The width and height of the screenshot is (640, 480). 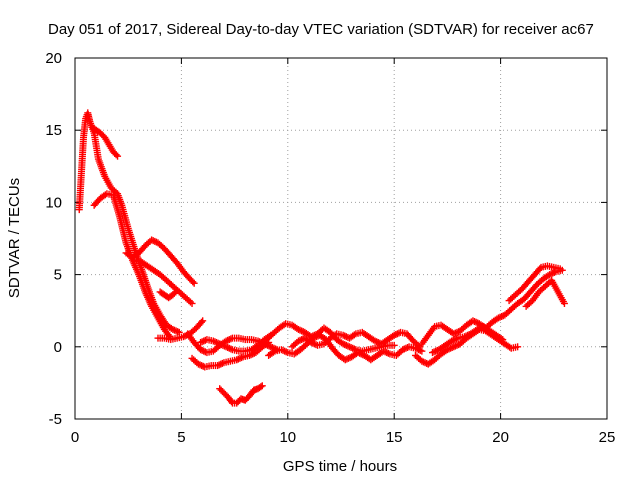 What do you see at coordinates (287, 437) in the screenshot?
I see `x-tick-label: 10` at bounding box center [287, 437].